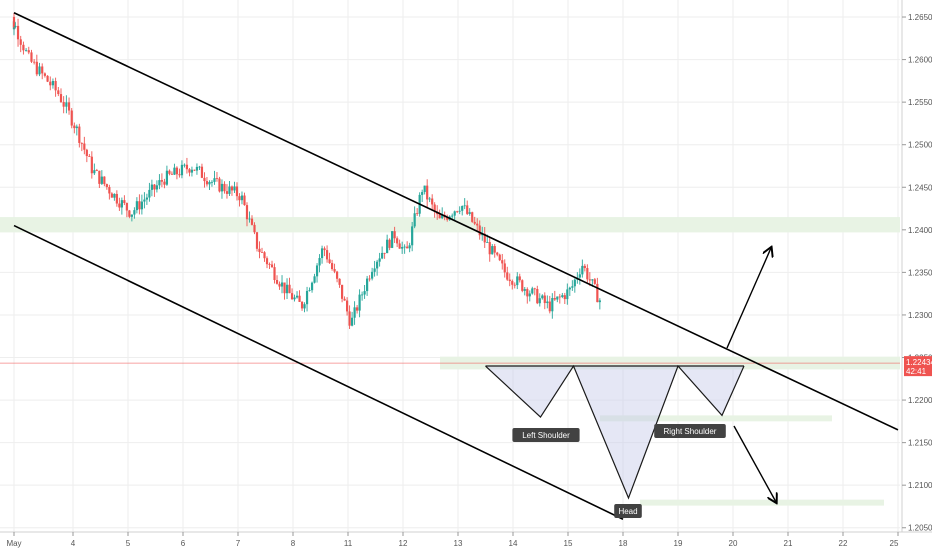  I want to click on time-tick-label: 12, so click(403, 543).